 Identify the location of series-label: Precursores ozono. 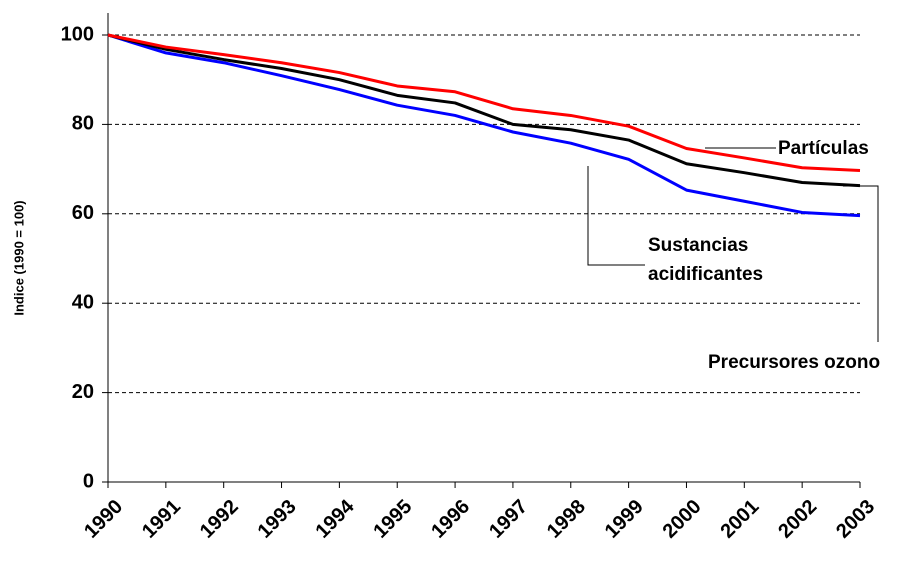
(794, 362).